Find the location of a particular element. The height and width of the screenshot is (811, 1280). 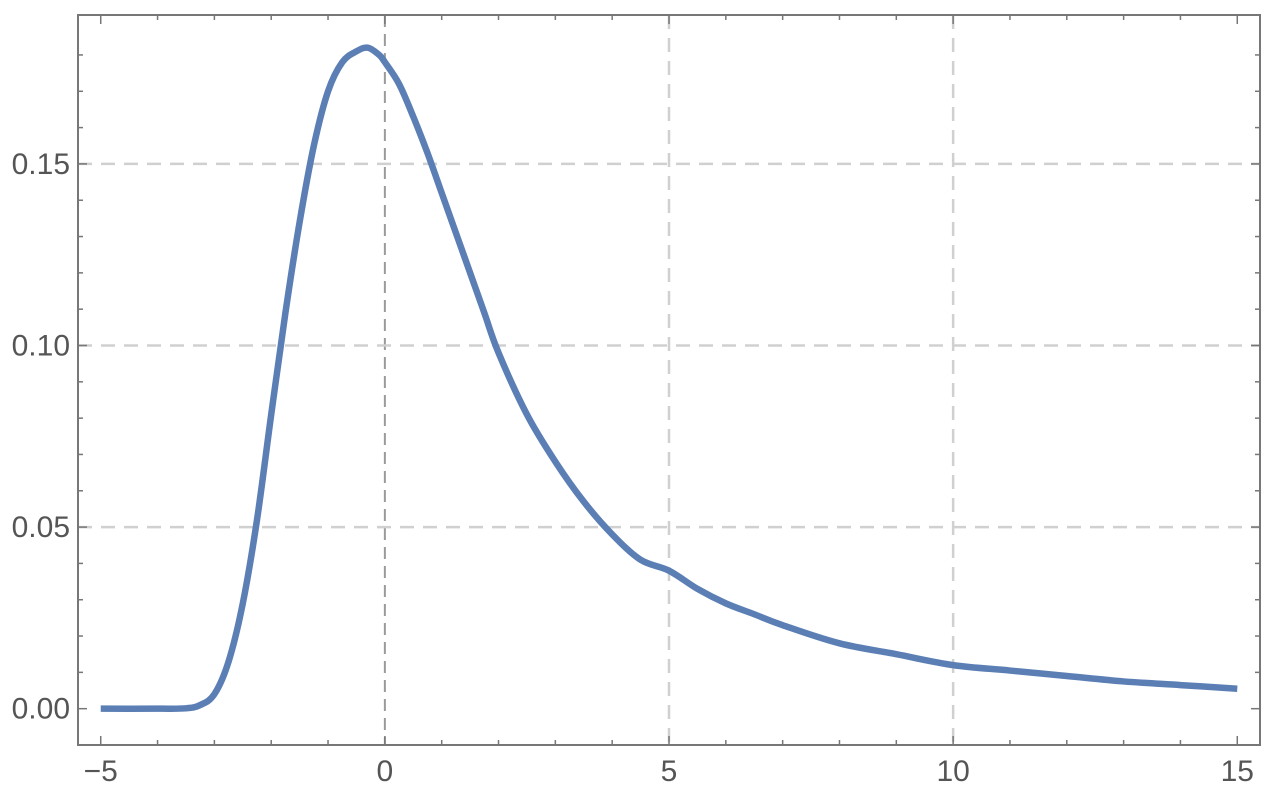

y-tick-label: 0.10 is located at coordinates (41, 345).